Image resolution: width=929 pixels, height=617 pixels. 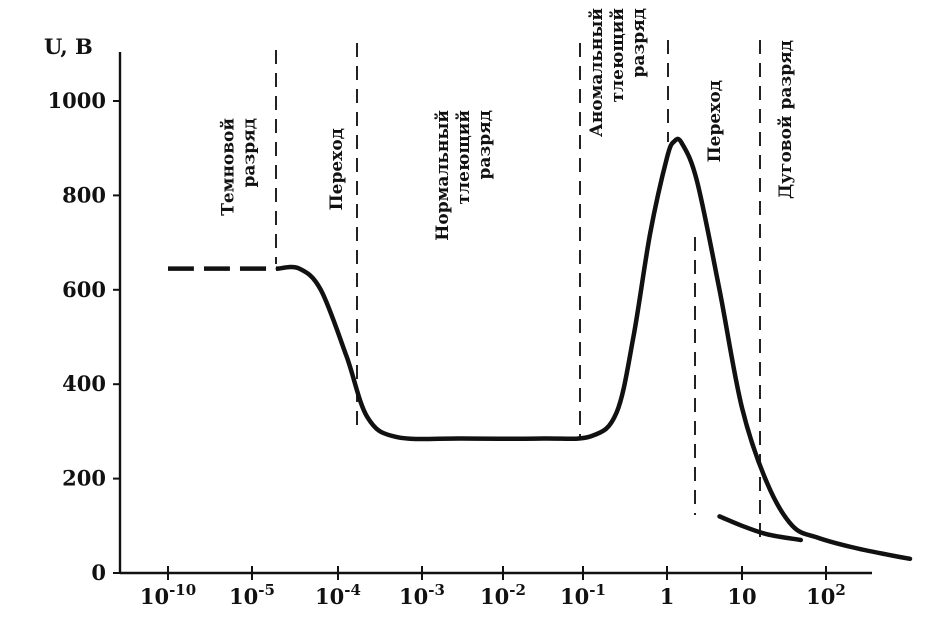 I want to click on x-tick-label: 10⁻³, so click(x=422, y=595).